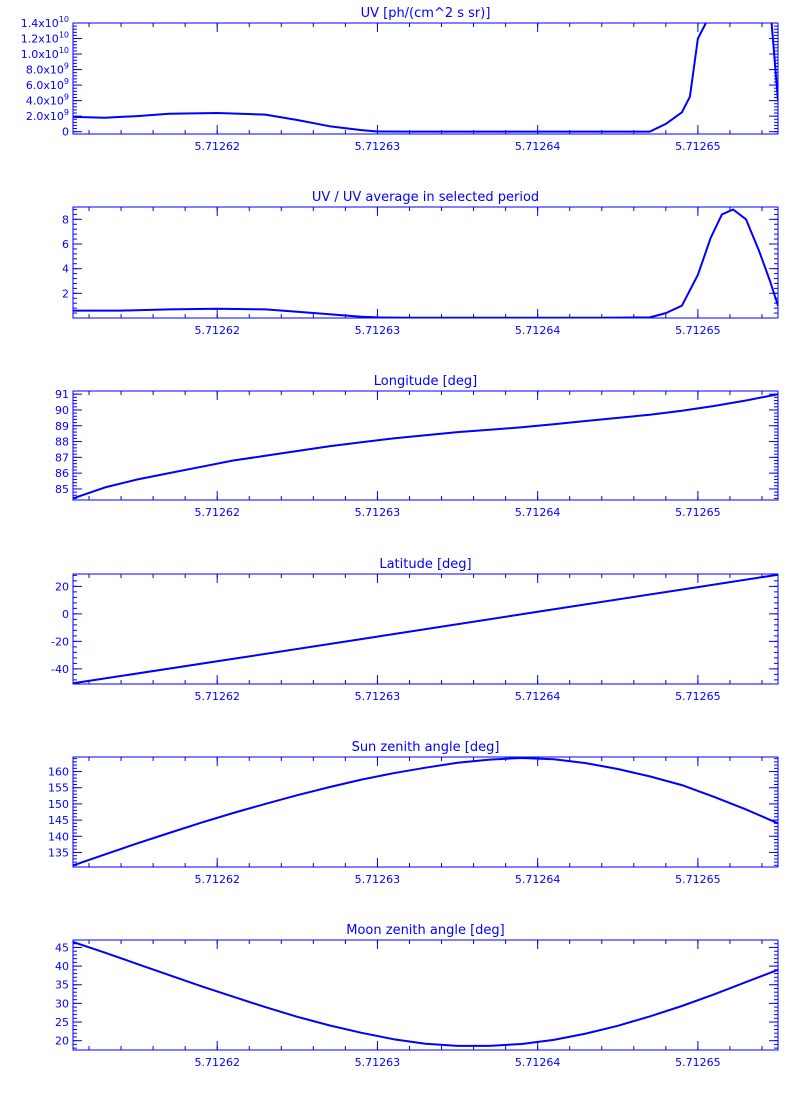 The height and width of the screenshot is (1104, 800). I want to click on y-tick-label: -20, so click(60, 641).